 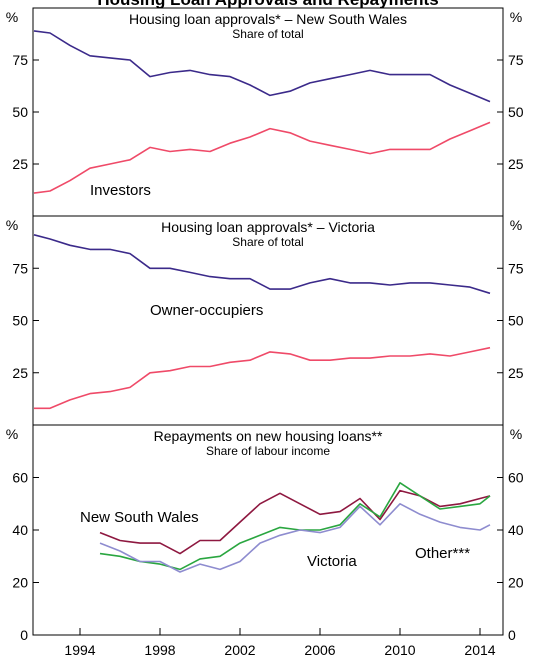 What do you see at coordinates (442, 553) in the screenshot?
I see `series-label: Other***` at bounding box center [442, 553].